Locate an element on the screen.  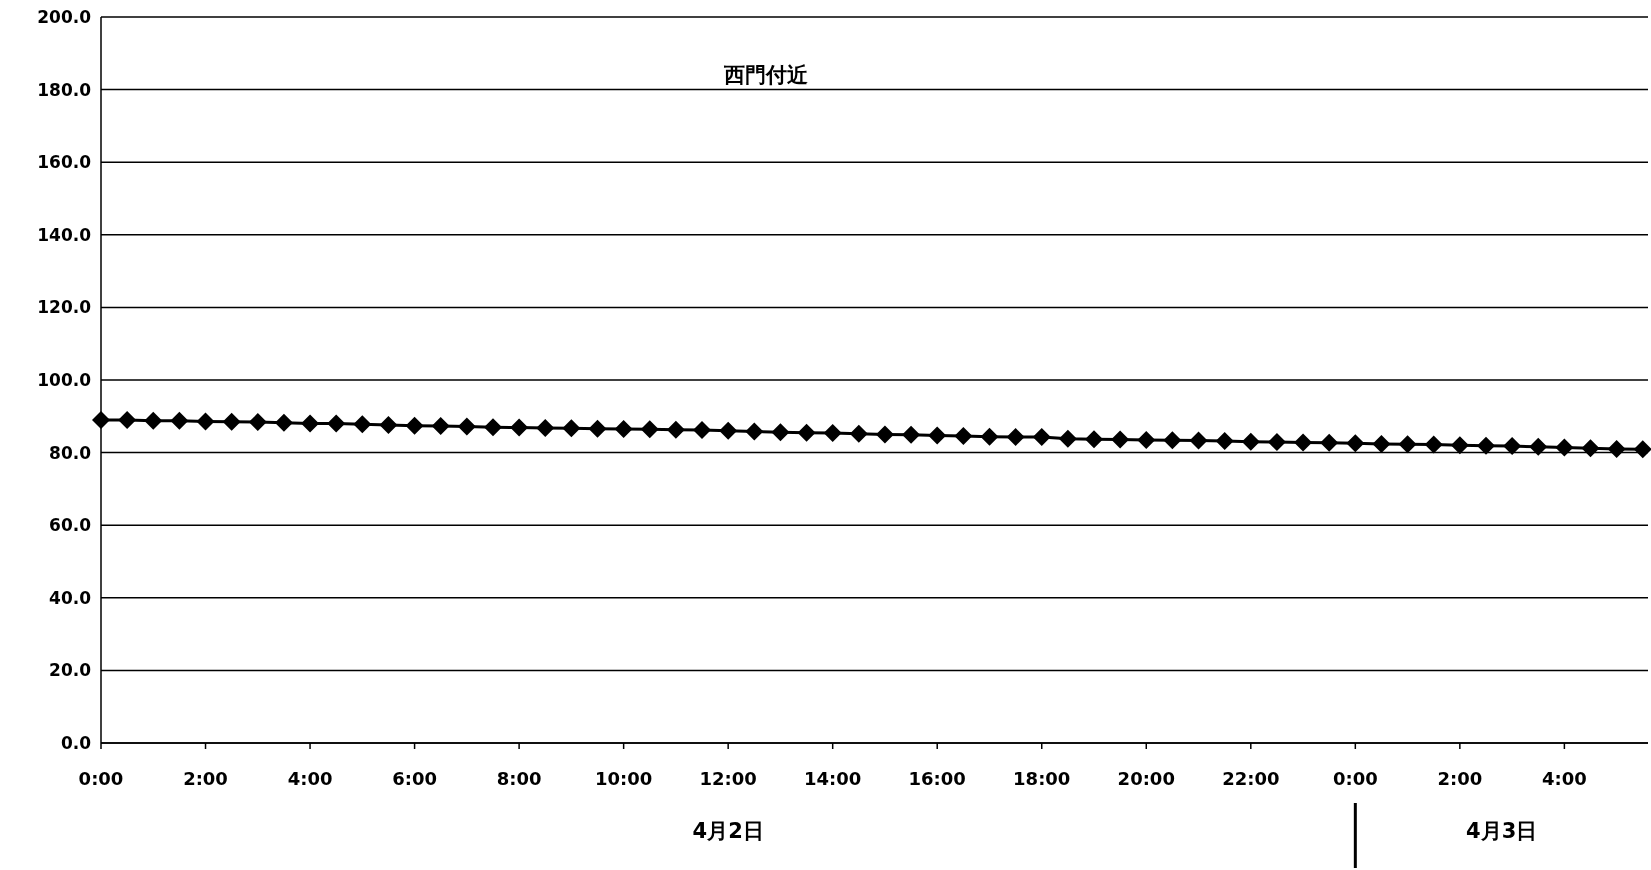
x-tick-label: 14:00 is located at coordinates (833, 778).